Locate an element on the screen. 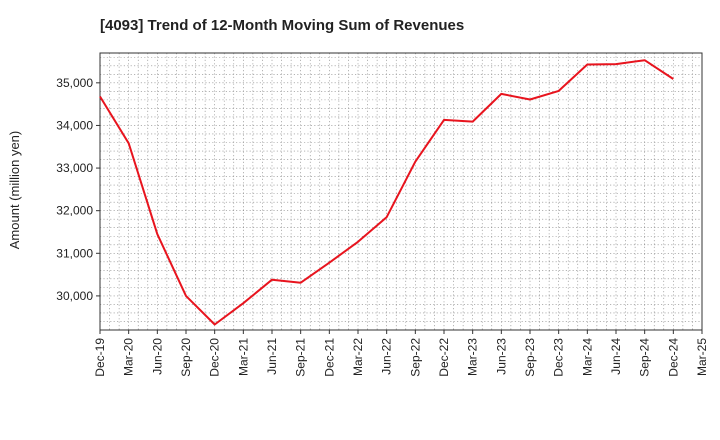 The width and height of the screenshot is (720, 440). x-tick-label: Mar-23 is located at coordinates (473, 357).